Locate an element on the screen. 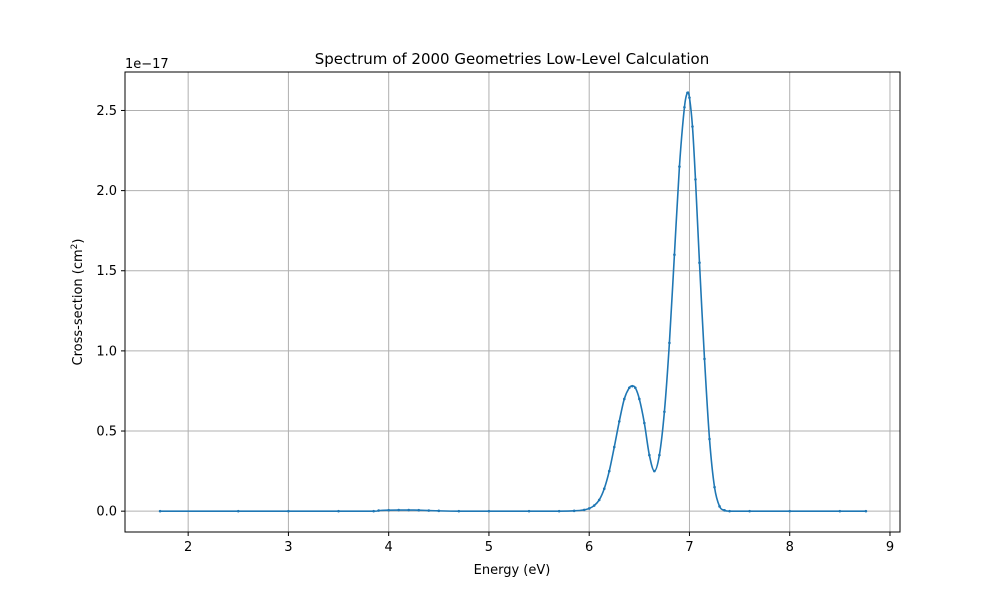  x-tick-label: 2 is located at coordinates (188, 547).